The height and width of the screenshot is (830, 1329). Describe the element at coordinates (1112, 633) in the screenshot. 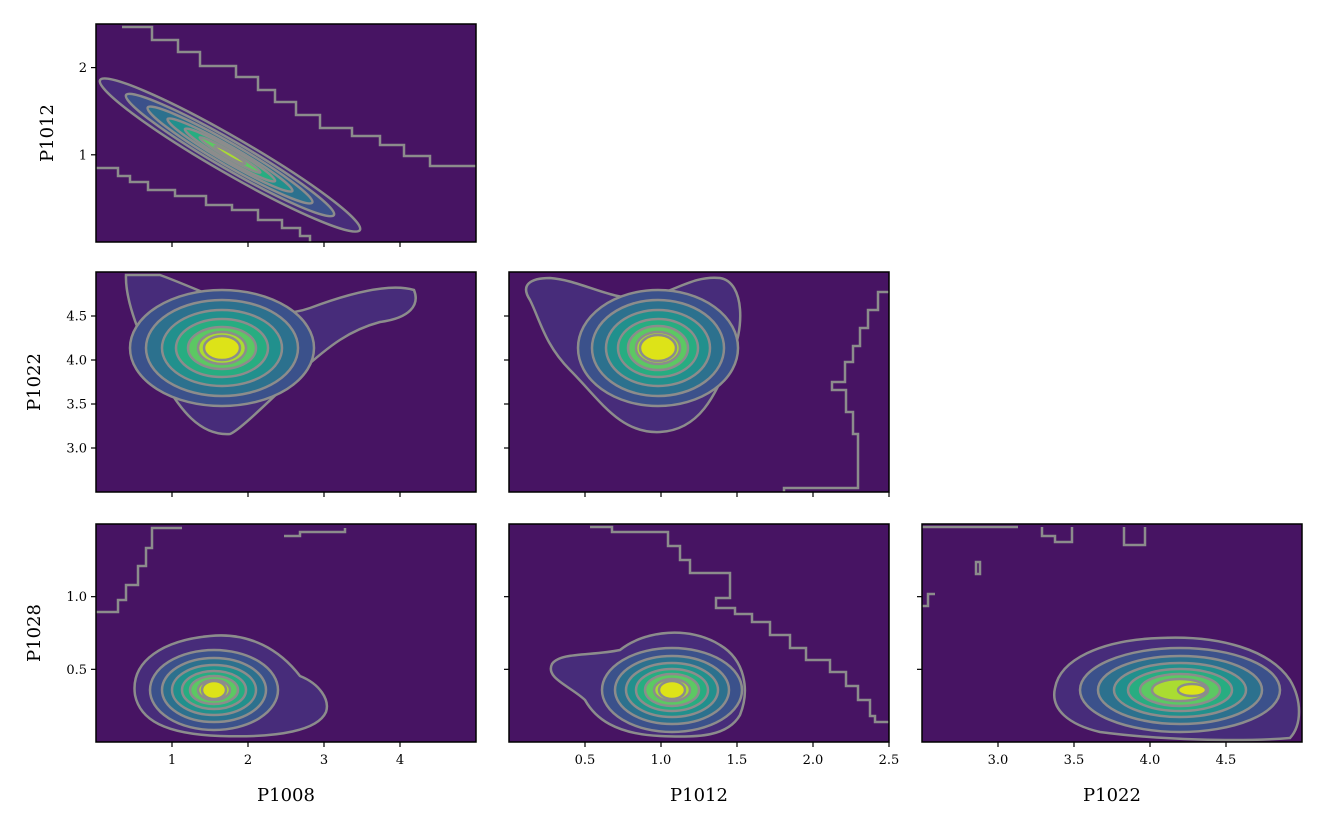

I see `panel-p1028-vs-p1022` at that location.